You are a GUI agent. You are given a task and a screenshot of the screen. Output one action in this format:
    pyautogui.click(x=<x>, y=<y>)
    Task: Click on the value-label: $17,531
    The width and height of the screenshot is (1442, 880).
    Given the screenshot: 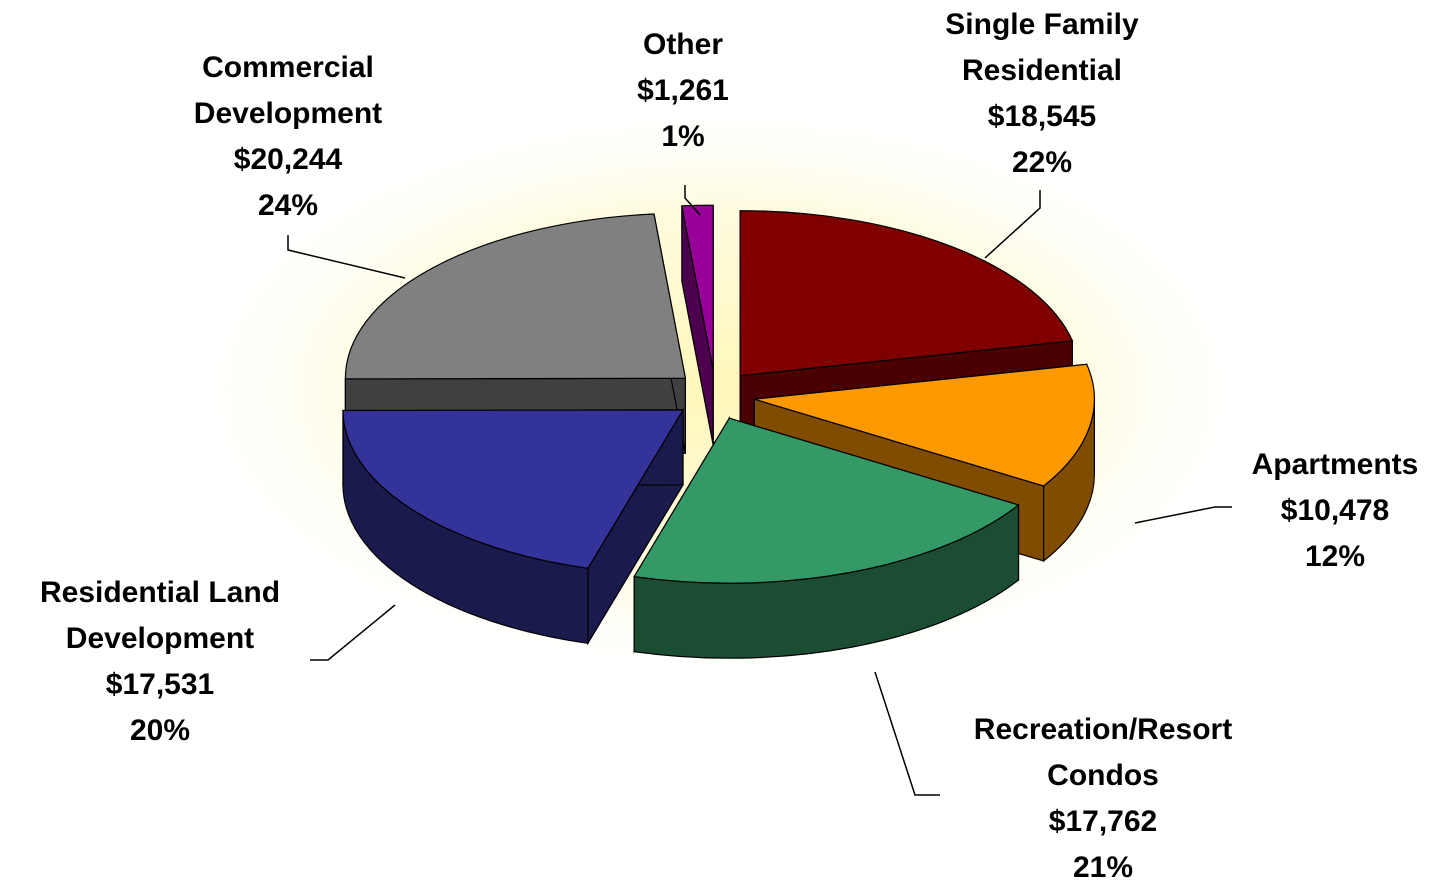 What is the action you would take?
    pyautogui.click(x=160, y=684)
    